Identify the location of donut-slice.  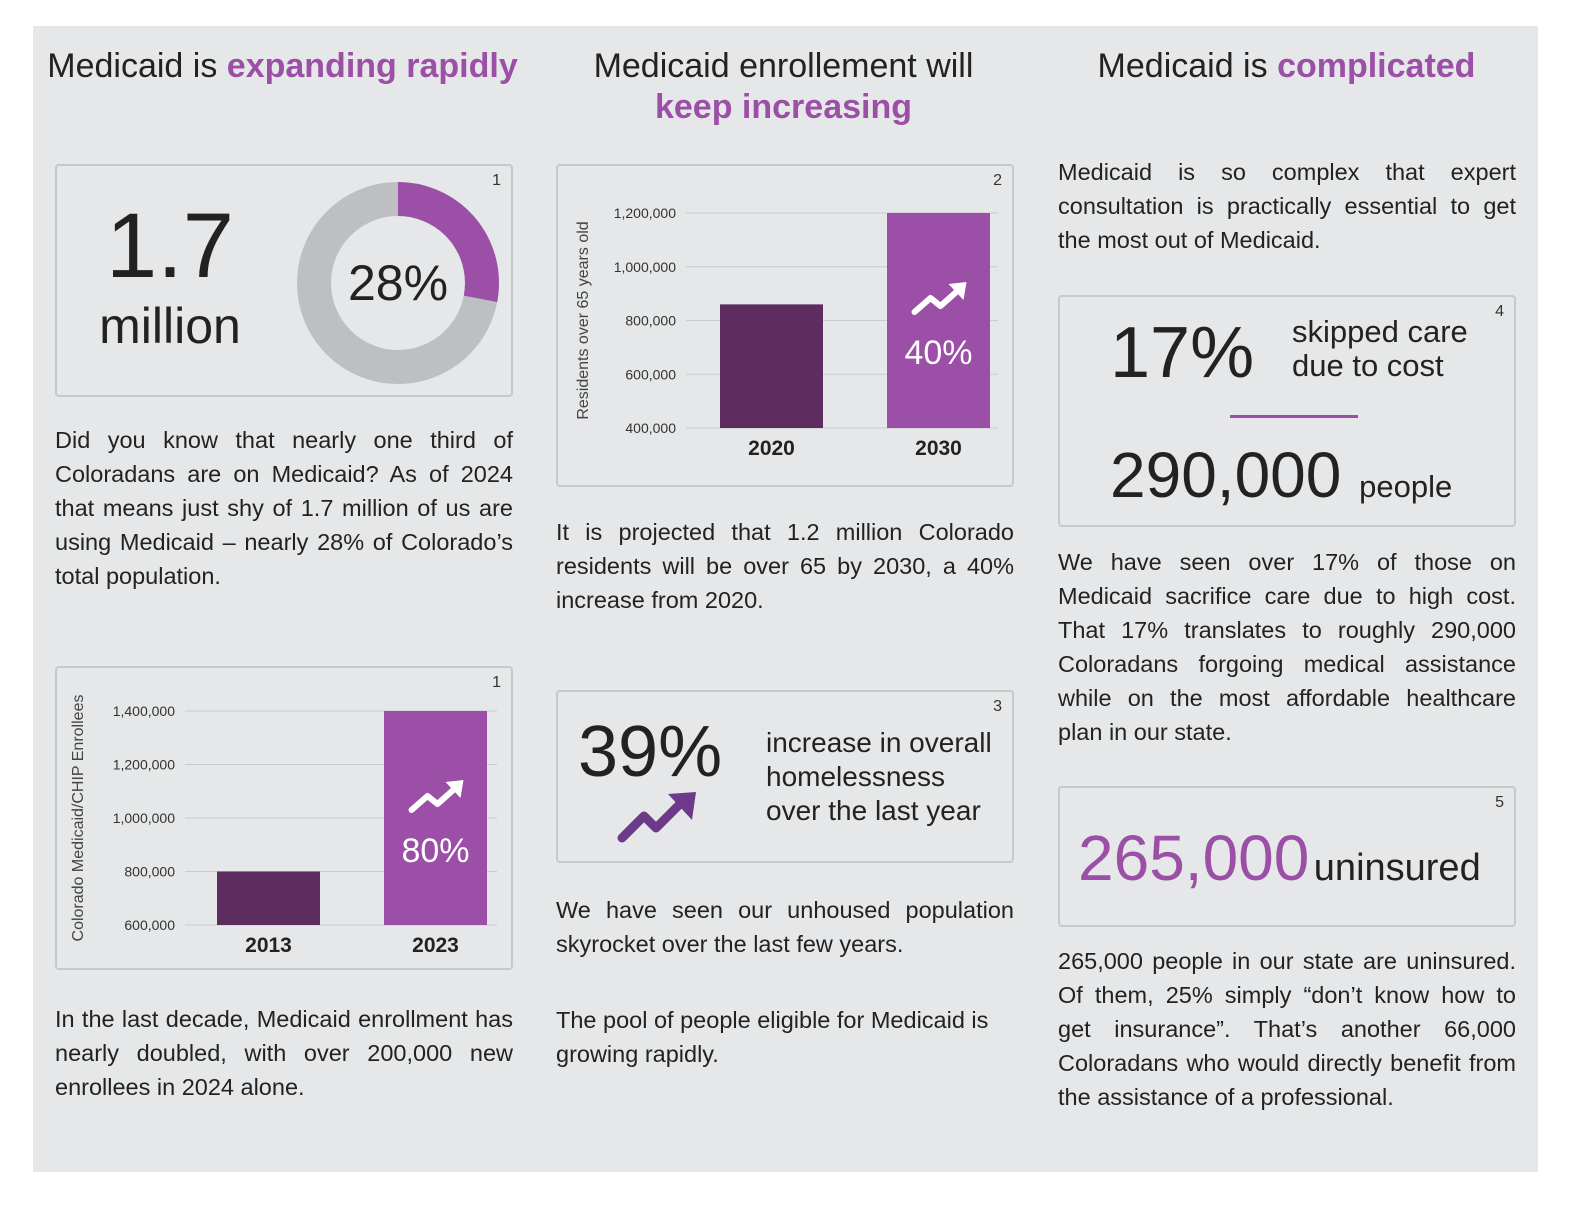
(398, 283).